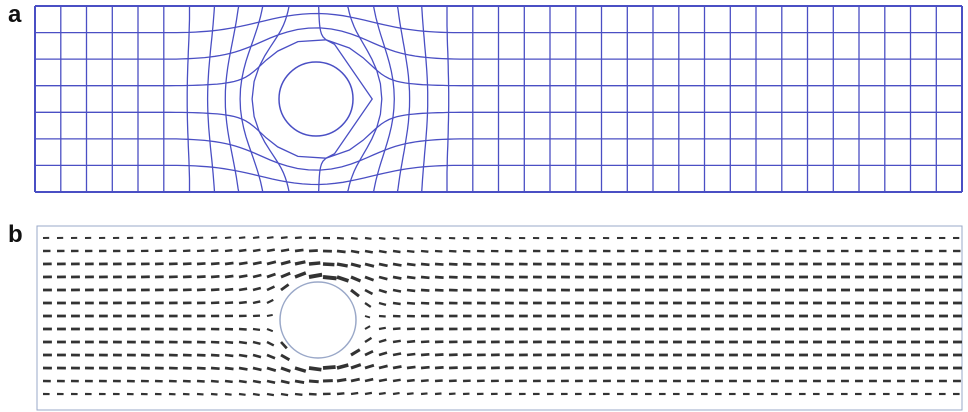 Image resolution: width=968 pixels, height=412 pixels. Describe the element at coordinates (15, 234) in the screenshot. I see `panel-label: b` at that location.